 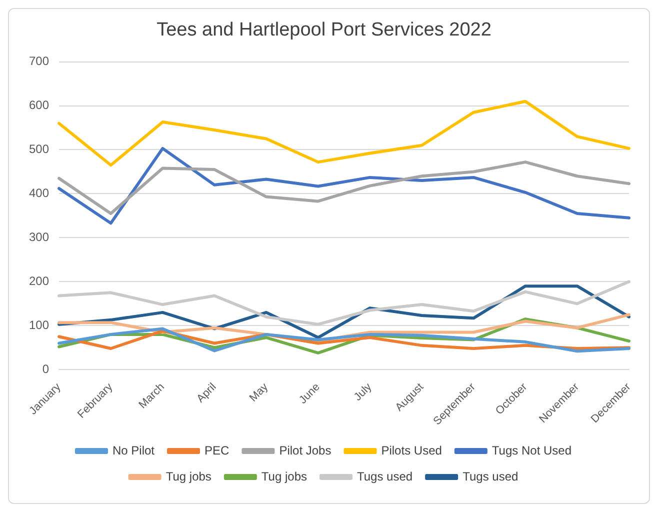 I want to click on y-tick-label: 200, so click(x=39, y=281).